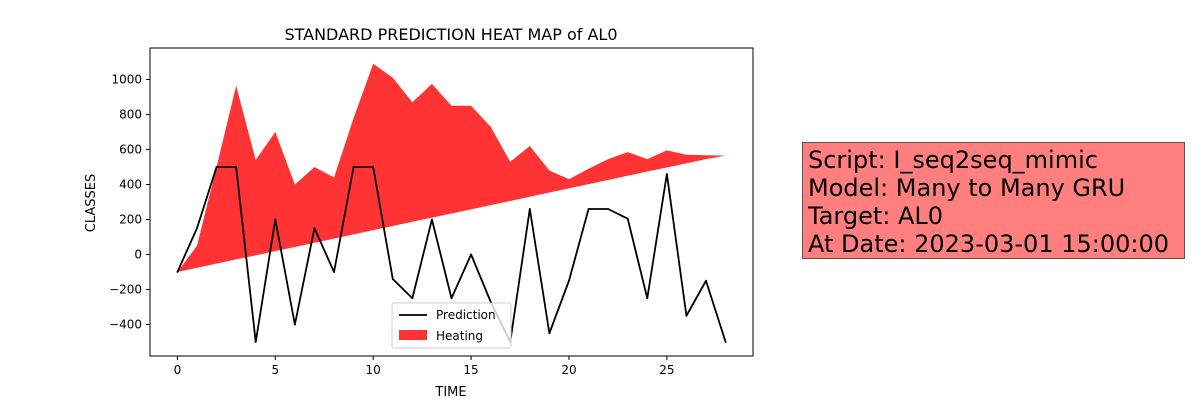 The image size is (1202, 400). I want to click on y-tick-label: 200, so click(130, 220).